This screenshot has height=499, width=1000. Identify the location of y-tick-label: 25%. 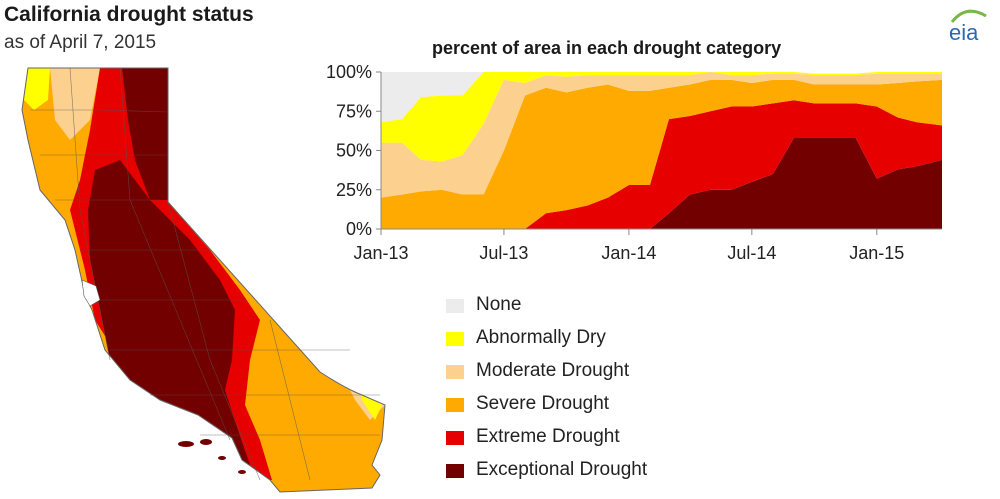
(354, 190).